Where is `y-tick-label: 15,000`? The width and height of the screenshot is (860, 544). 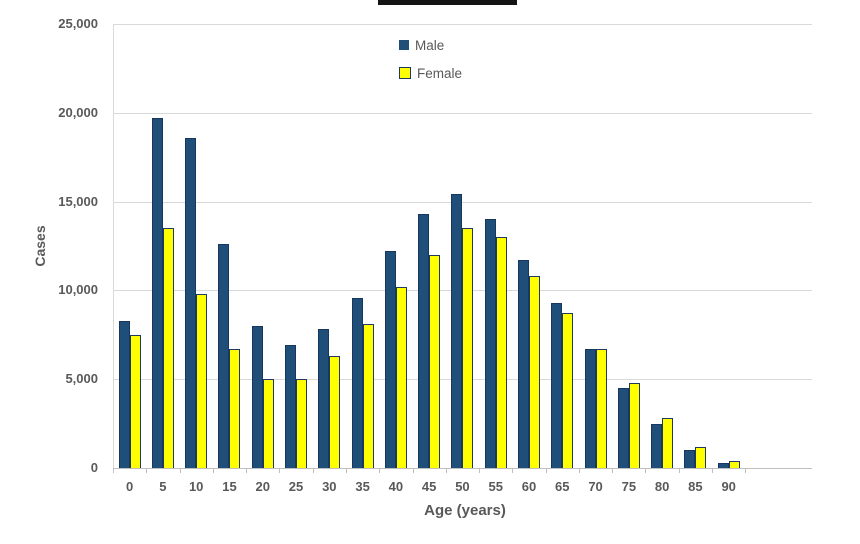
y-tick-label: 15,000 is located at coordinates (78, 201).